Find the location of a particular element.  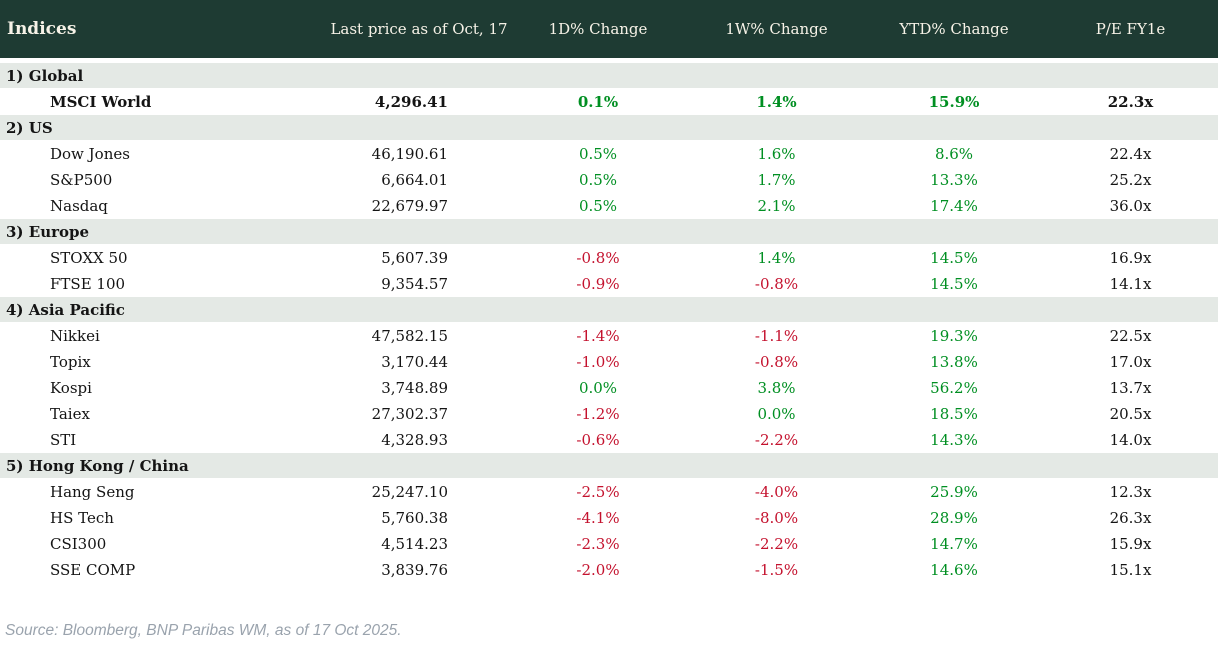

1w-change-cell: -8.0% is located at coordinates (776, 518).